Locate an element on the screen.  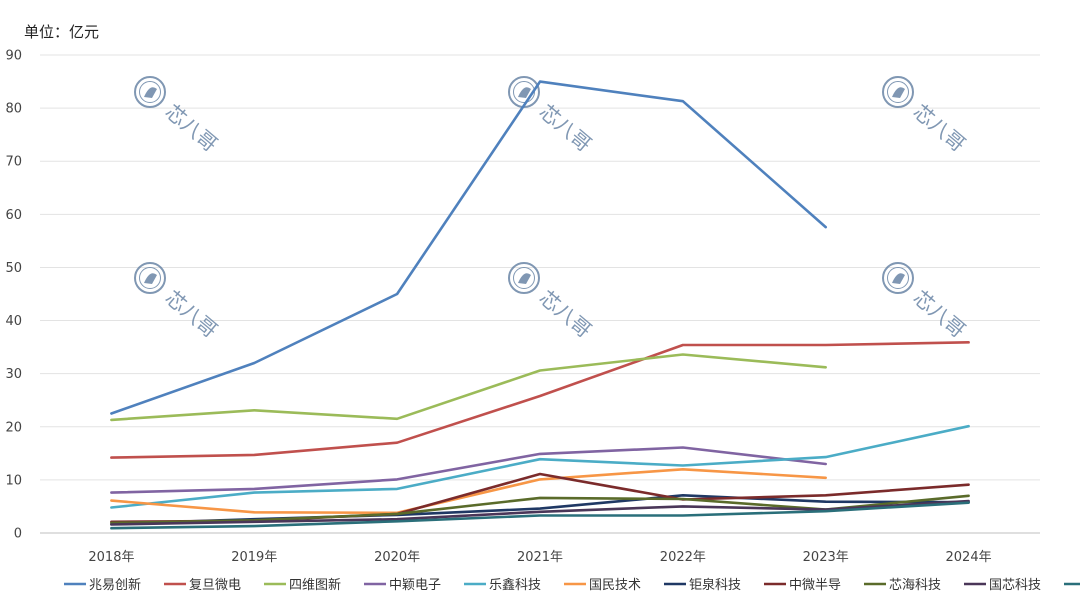
y-tick-label: 40 is located at coordinates (13, 321).